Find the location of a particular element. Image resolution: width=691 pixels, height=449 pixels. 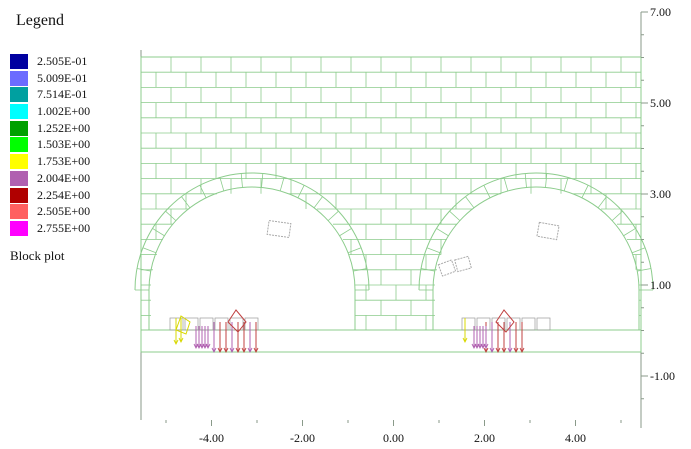

legend-title: Legend is located at coordinates (40, 20).